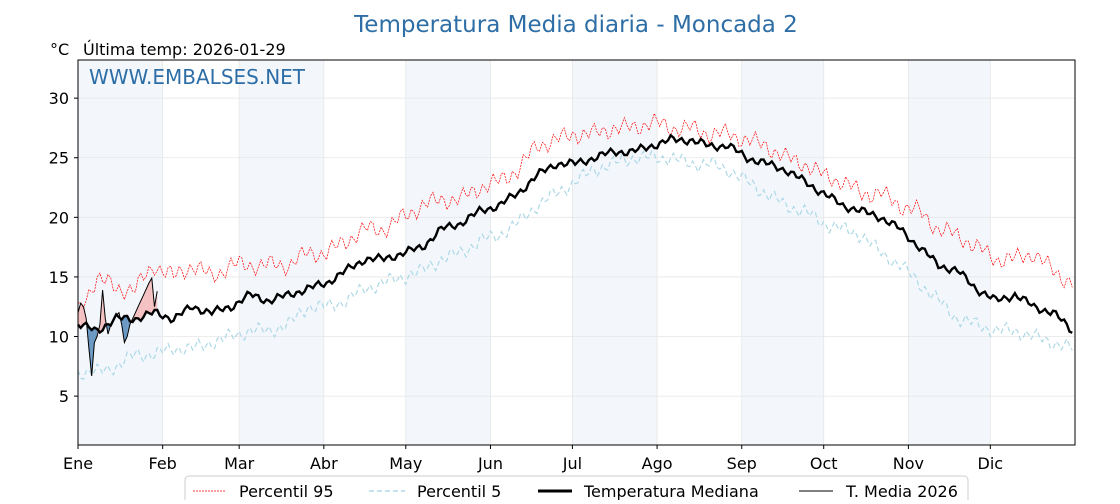  I want to click on x-tick-label: Jun, so click(490, 463).